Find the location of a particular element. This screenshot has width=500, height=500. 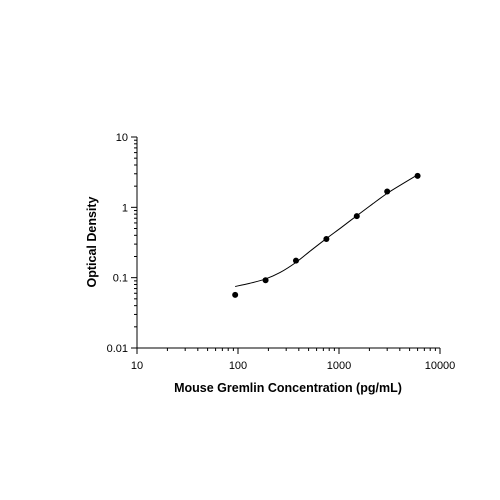

y-tick-label: 0.01 is located at coordinates (117, 349).